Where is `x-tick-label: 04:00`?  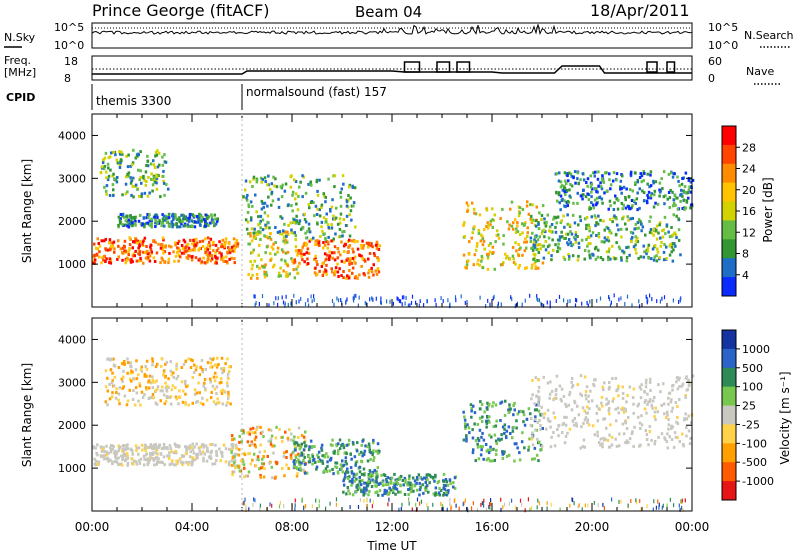 x-tick-label: 04:00 is located at coordinates (192, 527).